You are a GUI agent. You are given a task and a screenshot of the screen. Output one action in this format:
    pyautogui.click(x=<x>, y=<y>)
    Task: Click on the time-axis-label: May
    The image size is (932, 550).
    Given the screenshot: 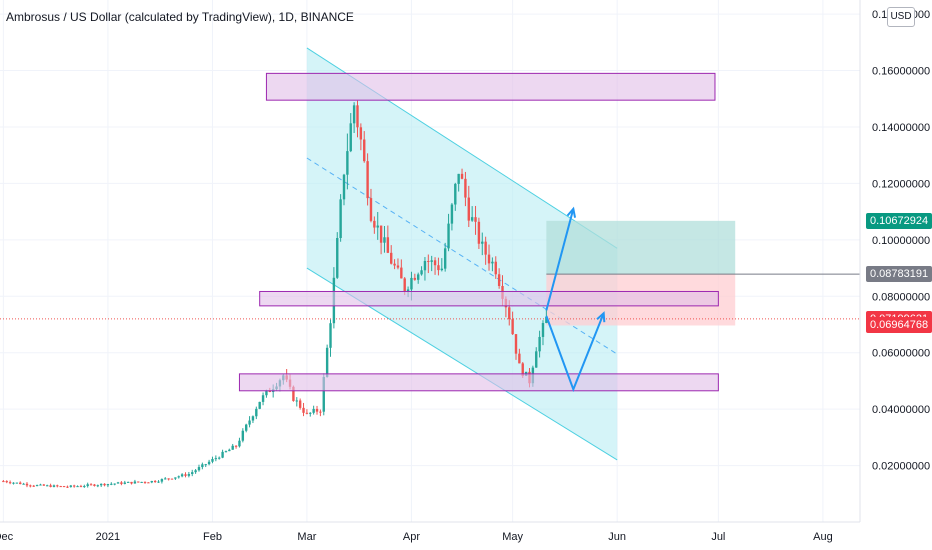 What is the action you would take?
    pyautogui.click(x=512, y=537)
    